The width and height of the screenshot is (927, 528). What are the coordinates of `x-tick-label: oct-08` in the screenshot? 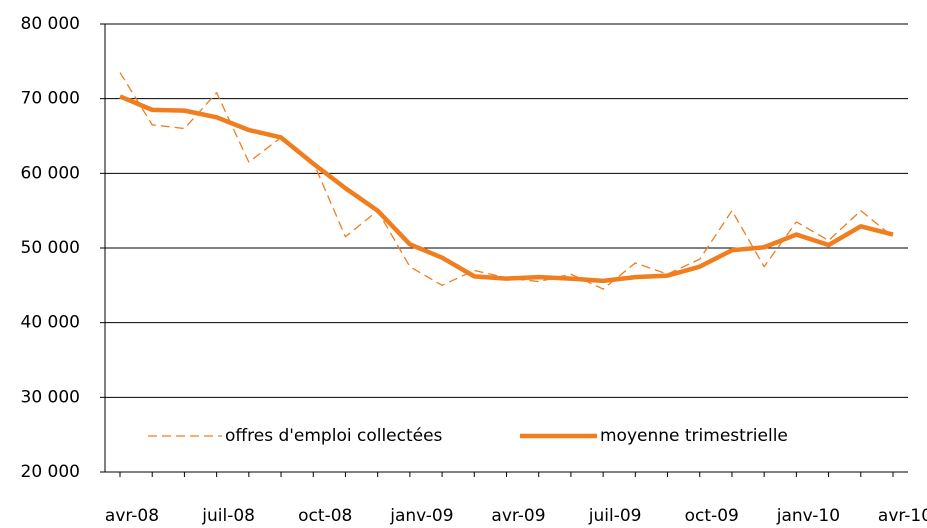 It's located at (325, 516).